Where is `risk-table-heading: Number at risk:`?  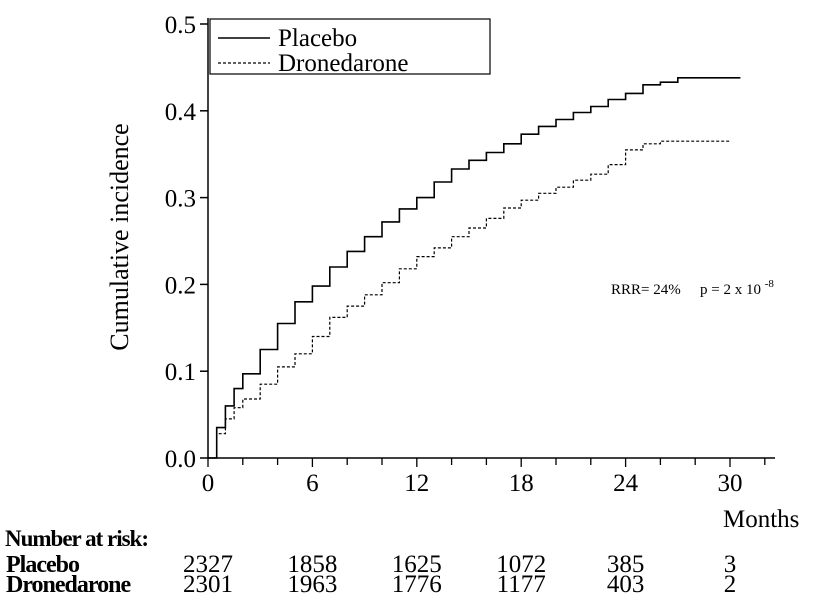
risk-table-heading: Number at risk: is located at coordinates (76, 538).